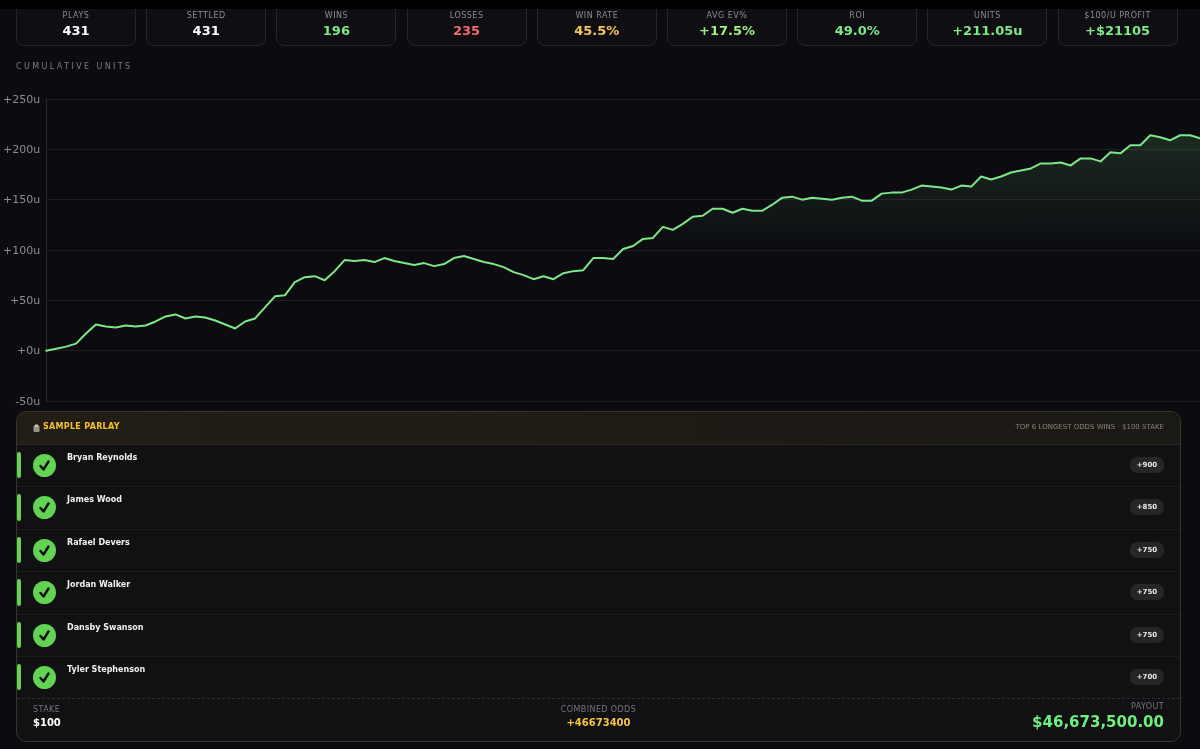 Image resolution: width=1200 pixels, height=749 pixels. I want to click on category-label: AVG EV%, so click(727, 15).